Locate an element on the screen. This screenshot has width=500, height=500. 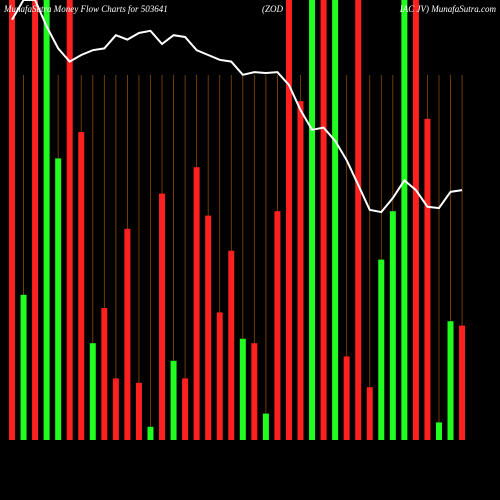
chart-title: (ZOD is located at coordinates (273, 9).